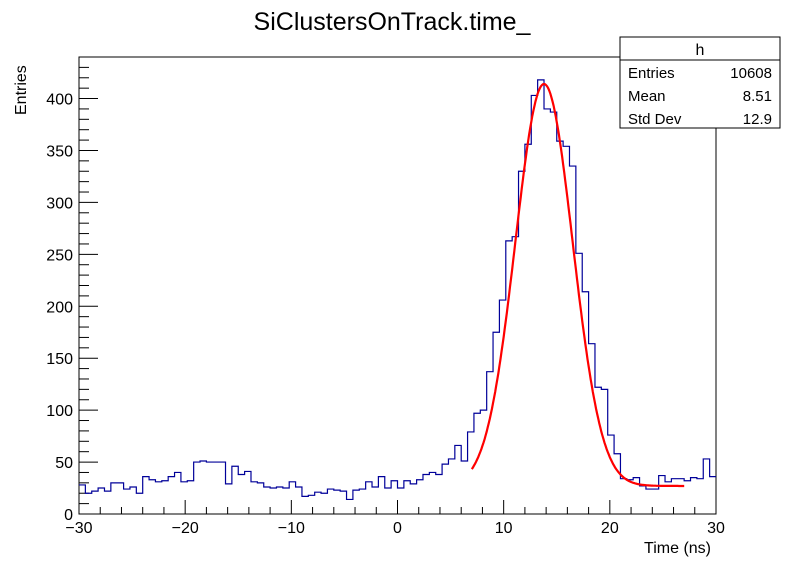 This screenshot has height=577, width=796. I want to click on x-tick-label: 0, so click(397, 528).